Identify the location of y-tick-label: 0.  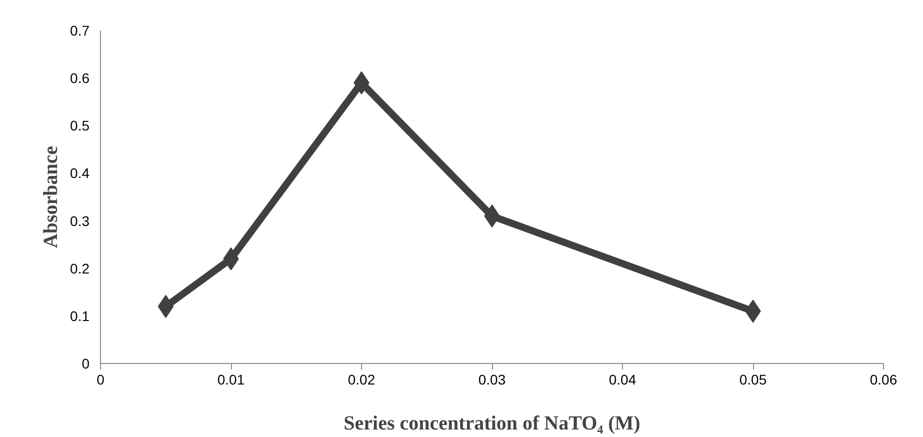
(86, 364).